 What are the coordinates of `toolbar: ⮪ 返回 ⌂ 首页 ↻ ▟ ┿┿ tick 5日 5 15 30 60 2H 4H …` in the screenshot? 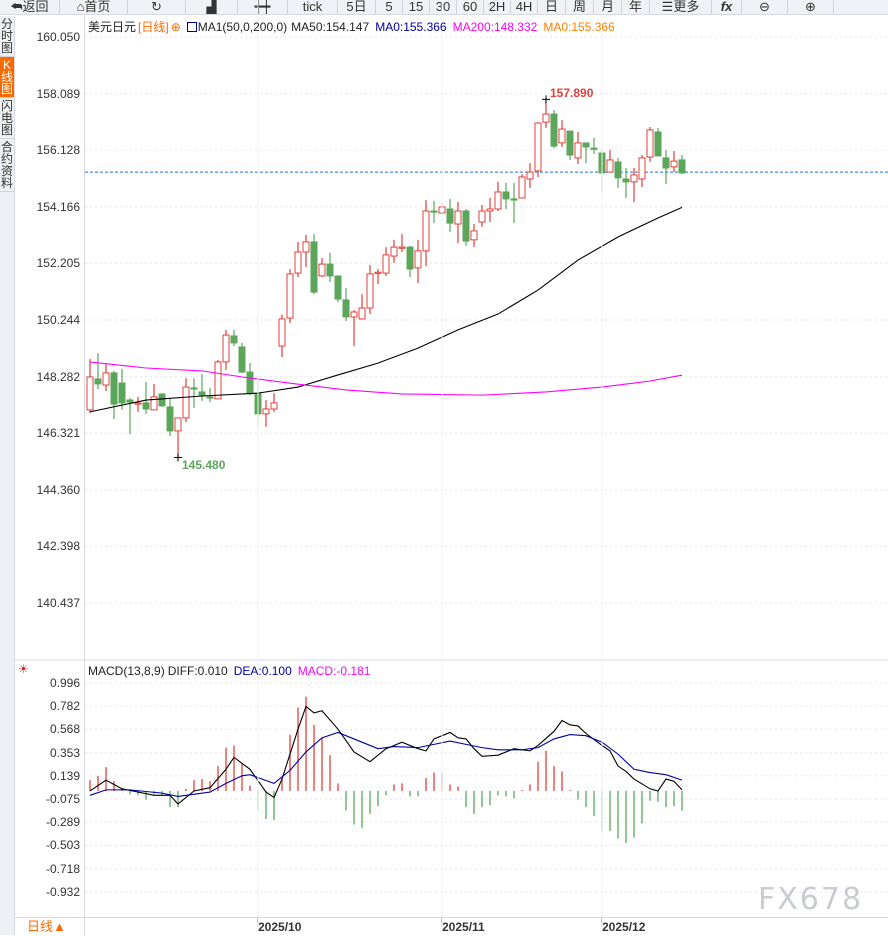 It's located at (444, 7).